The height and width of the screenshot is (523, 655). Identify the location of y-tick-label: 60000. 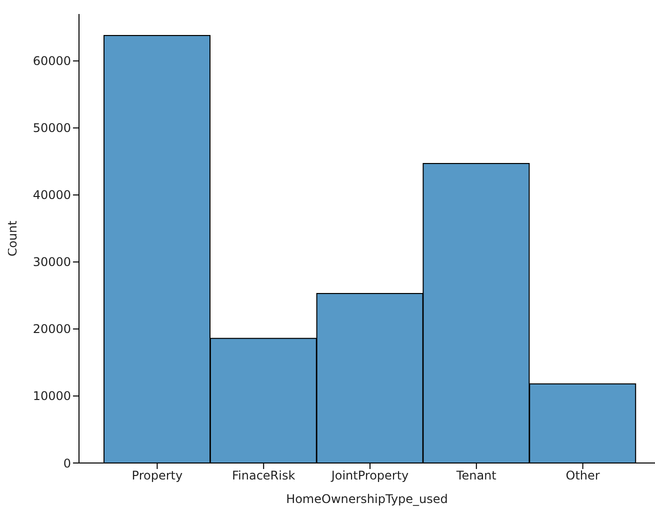
(51, 61).